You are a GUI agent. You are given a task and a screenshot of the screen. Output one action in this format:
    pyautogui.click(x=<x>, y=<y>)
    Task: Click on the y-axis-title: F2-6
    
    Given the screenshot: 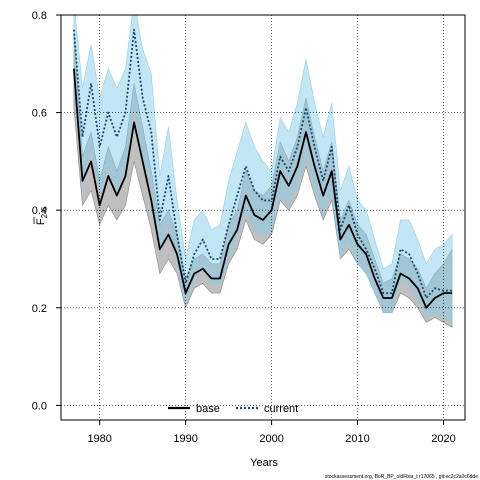 What is the action you would take?
    pyautogui.click(x=41, y=215)
    